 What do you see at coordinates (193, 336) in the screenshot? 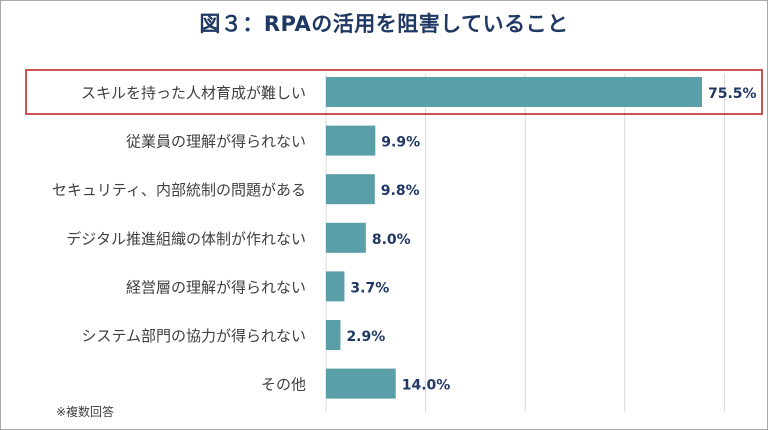
I see `category-label: システム部門の協力が得られない` at bounding box center [193, 336].